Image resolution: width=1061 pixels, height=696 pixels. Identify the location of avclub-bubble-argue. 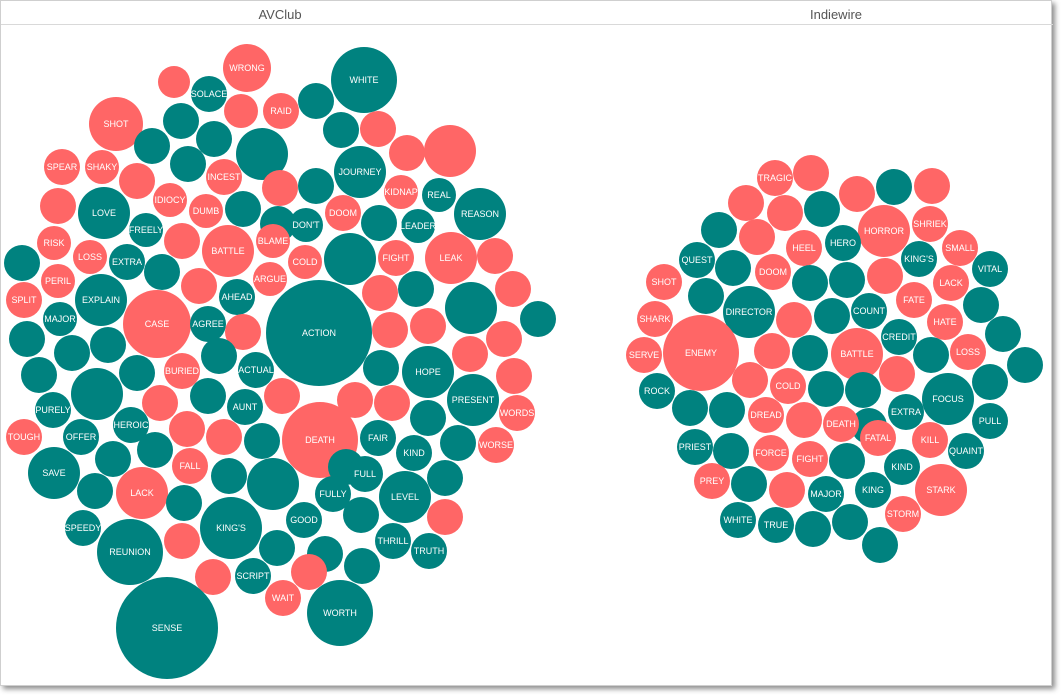
(270, 279).